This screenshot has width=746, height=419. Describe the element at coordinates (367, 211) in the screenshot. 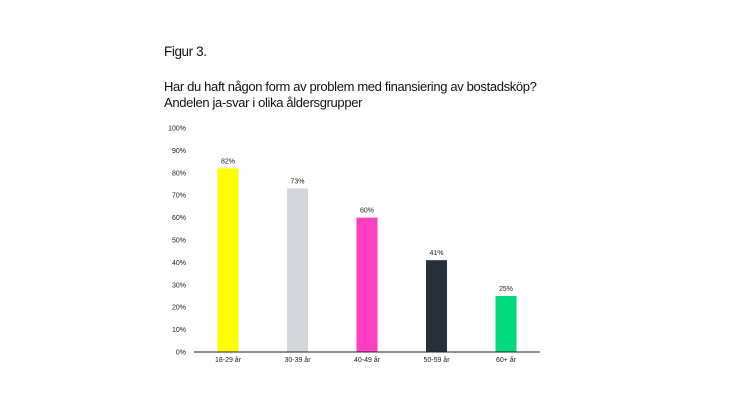

I see `bar-value-label: 60%` at that location.